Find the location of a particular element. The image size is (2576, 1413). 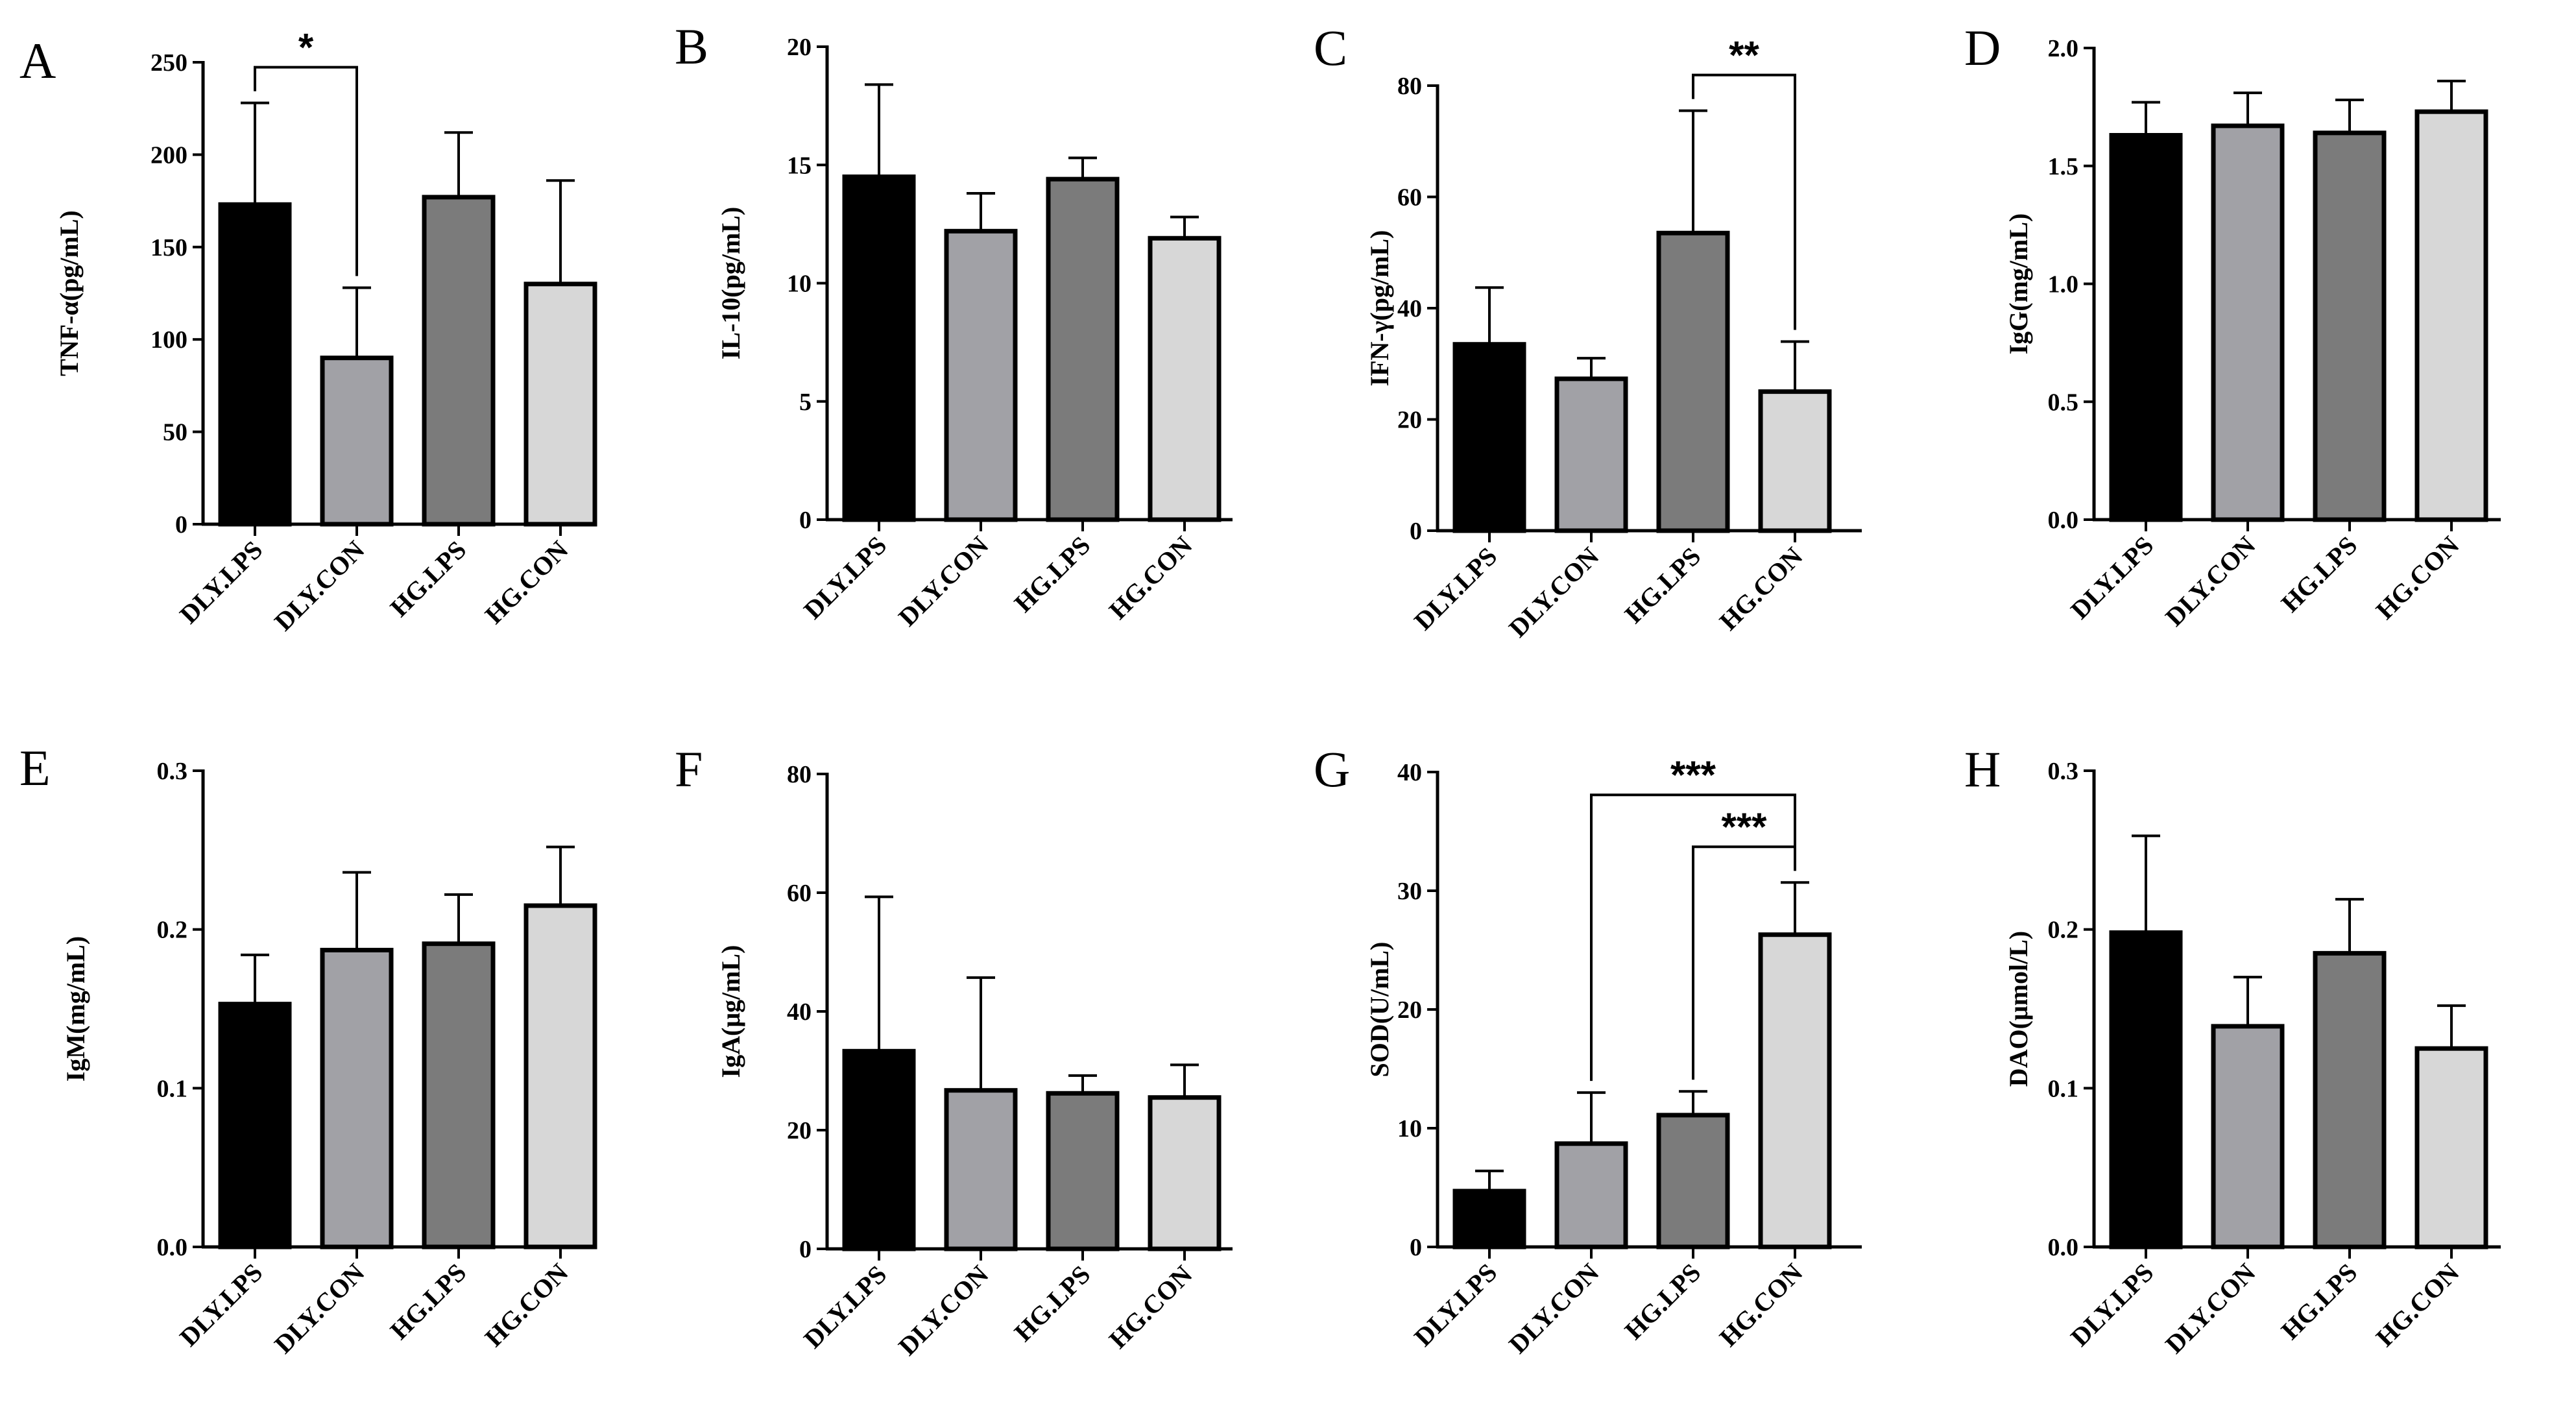

y-tick-label: 0.3 is located at coordinates (172, 772).